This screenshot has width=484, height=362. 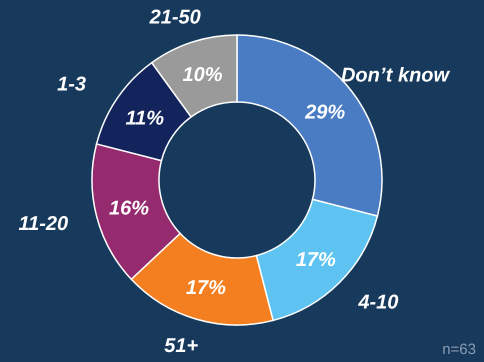 I want to click on data-label: 29%, so click(x=325, y=113).